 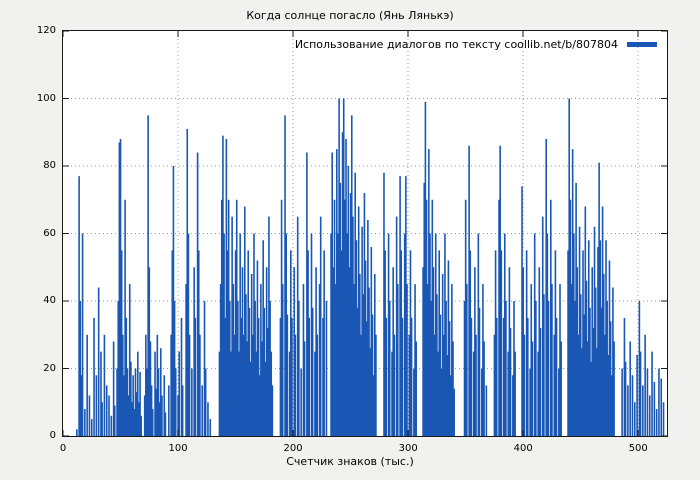 I want to click on chart-title: Когда солнце погасло (Янь Лянькэ), so click(x=350, y=15).